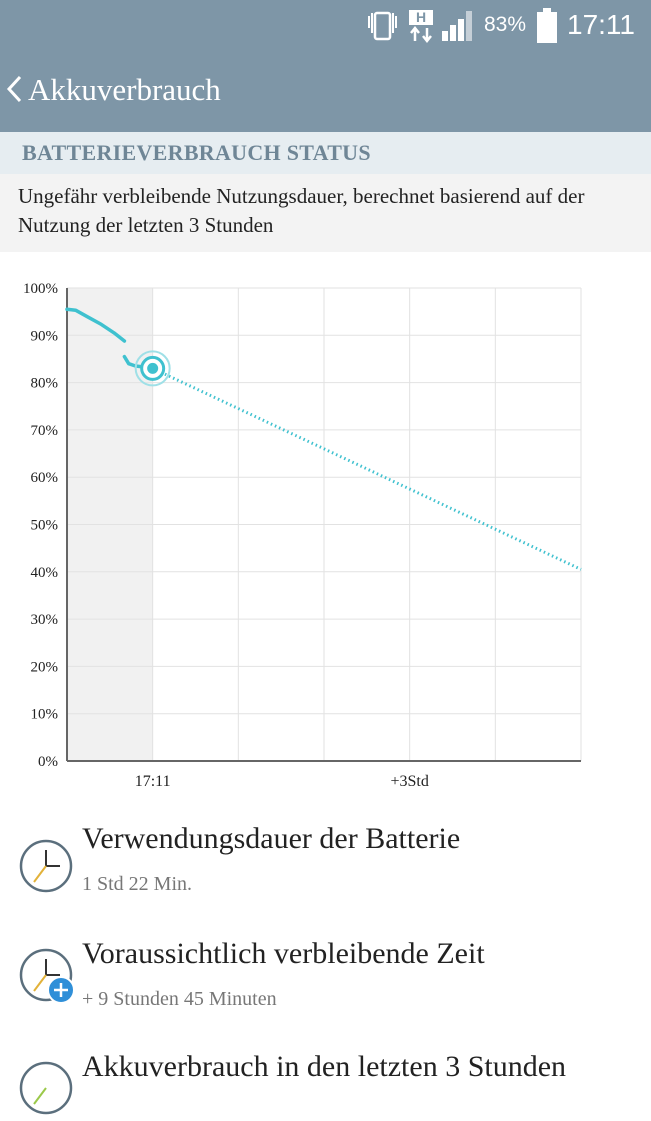 This screenshot has width=651, height=1121. Describe the element at coordinates (409, 781) in the screenshot. I see `x-tick-label: +3Std` at that location.